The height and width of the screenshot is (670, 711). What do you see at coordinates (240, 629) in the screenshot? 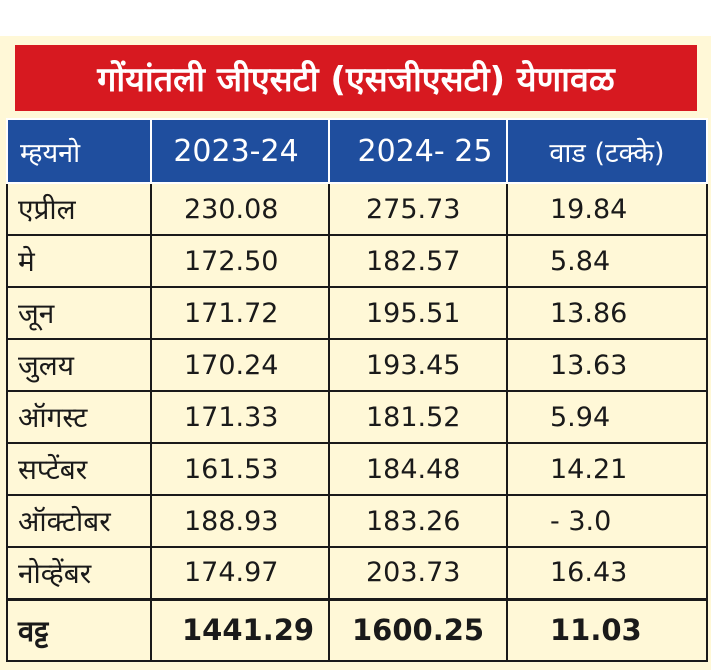
I see `total-2023-24-cell: 1441.29` at bounding box center [240, 629].